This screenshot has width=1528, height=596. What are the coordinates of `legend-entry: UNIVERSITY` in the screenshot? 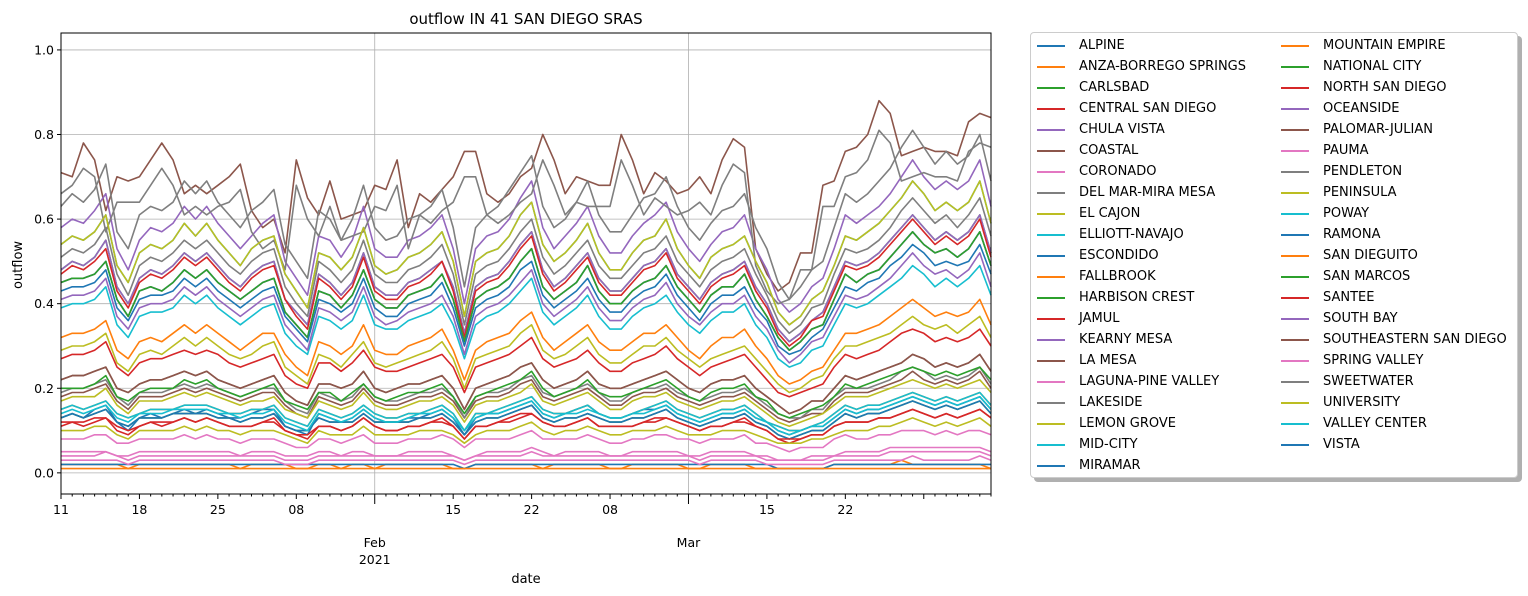 It's located at (1340, 402).